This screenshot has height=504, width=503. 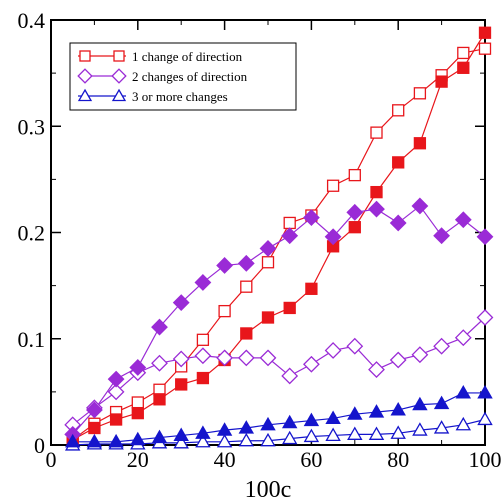 What do you see at coordinates (311, 459) in the screenshot?
I see `x-tick-label: 60` at bounding box center [311, 459].